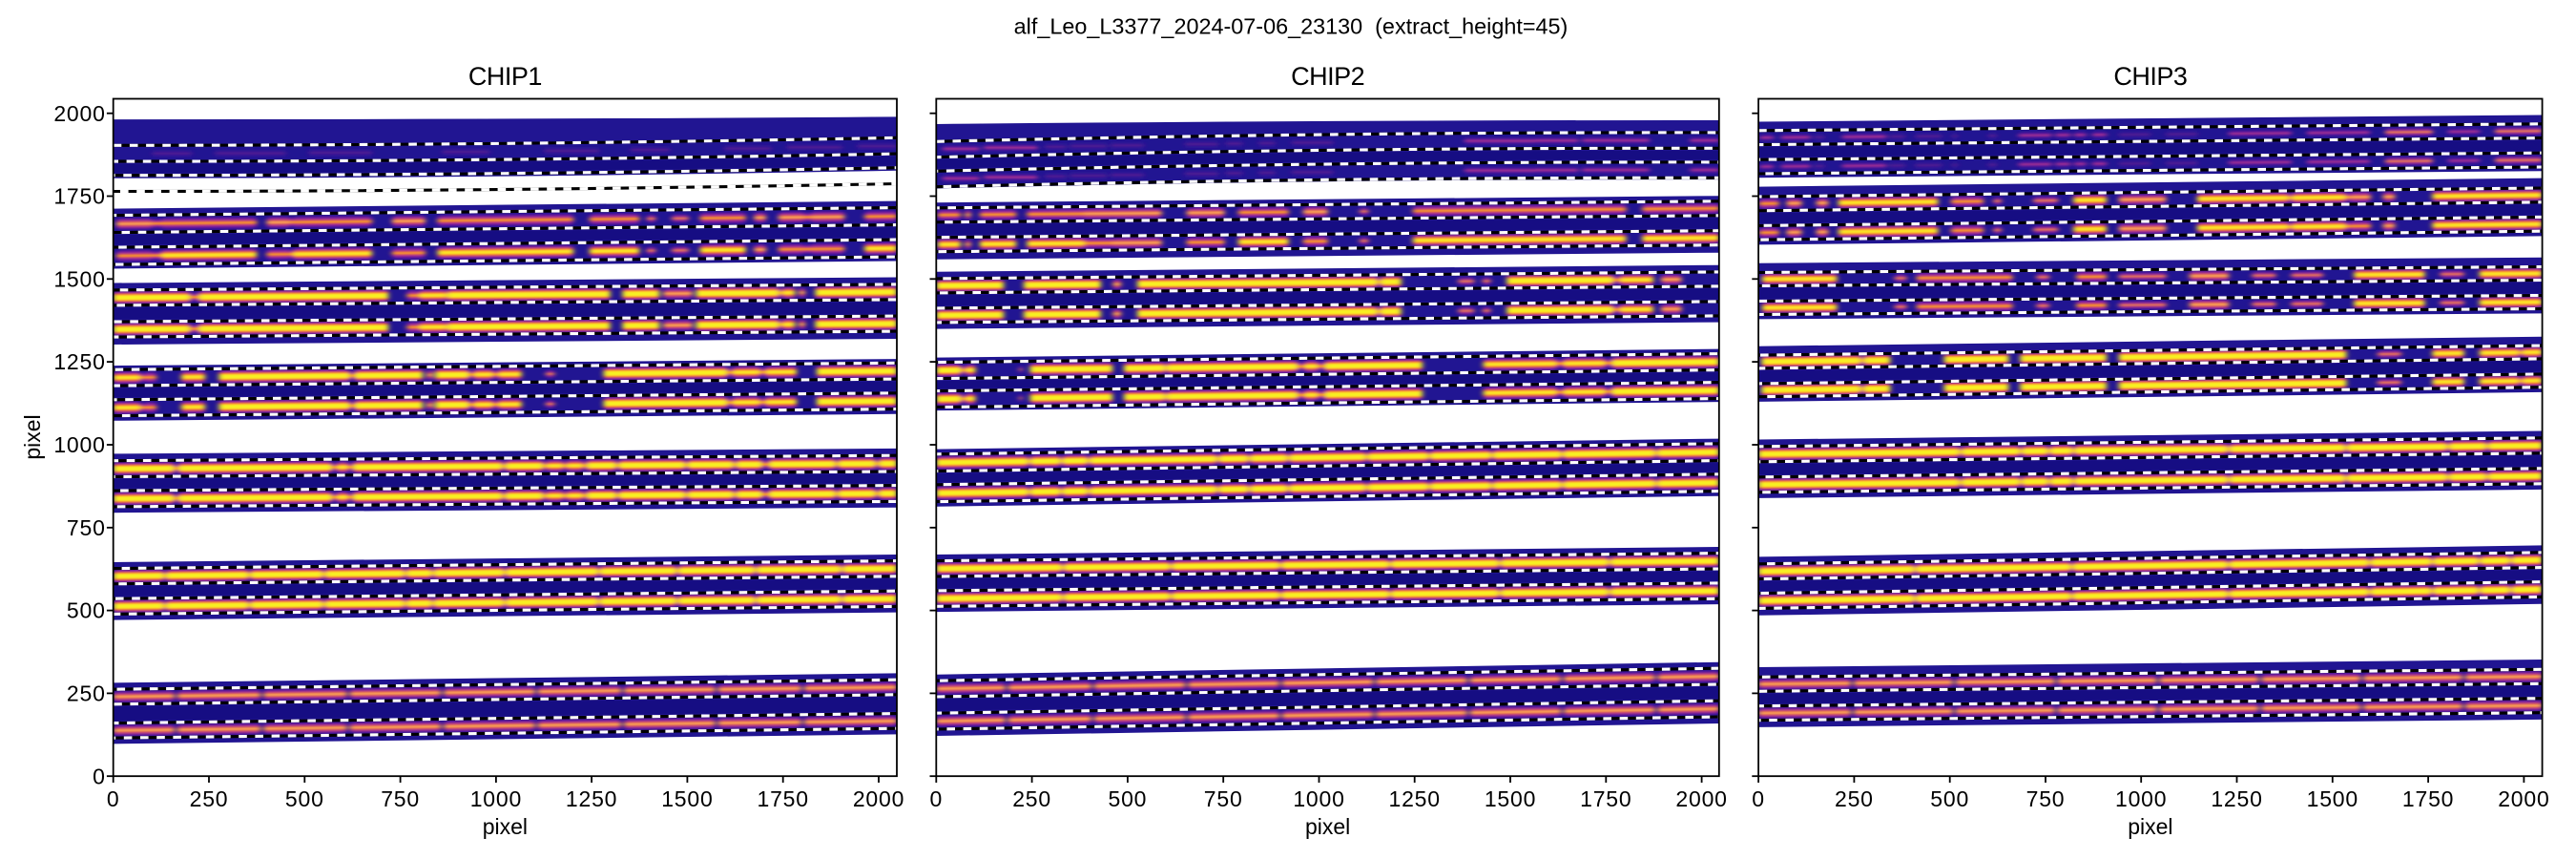  I want to click on svg-text: CHIP2, so click(1327, 76).